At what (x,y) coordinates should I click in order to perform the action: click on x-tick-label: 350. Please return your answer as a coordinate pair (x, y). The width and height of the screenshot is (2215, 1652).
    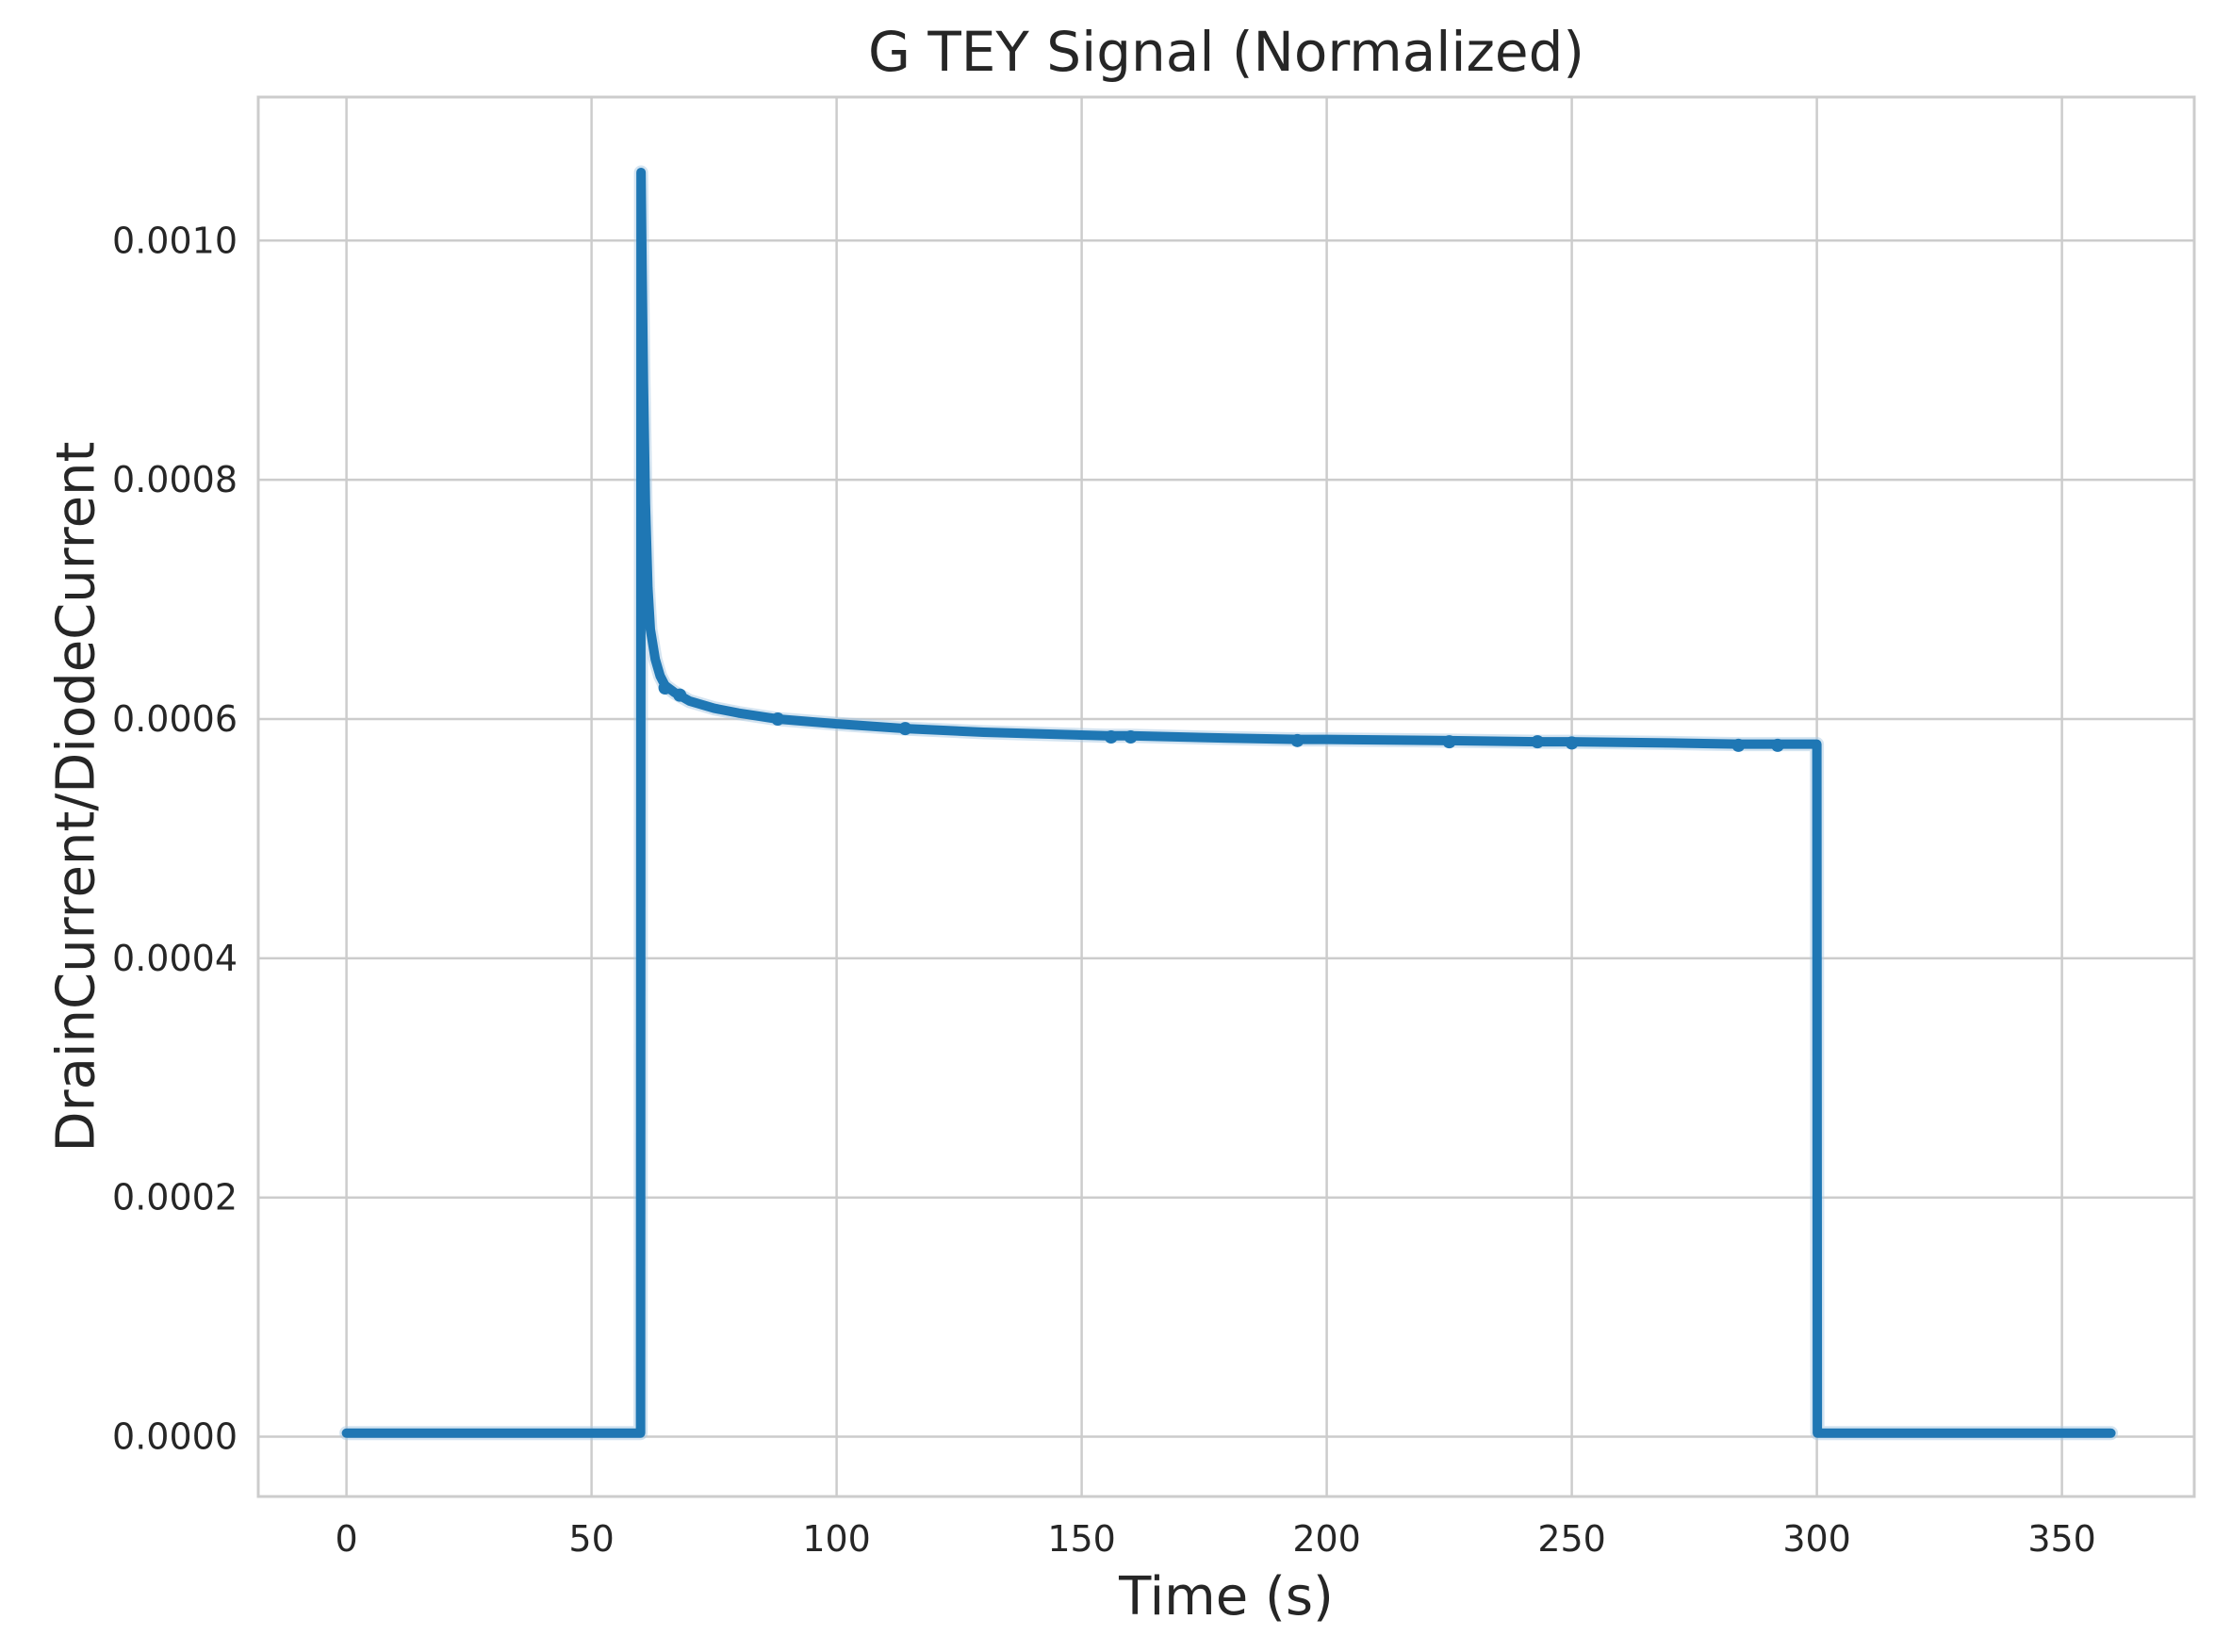
    Looking at the image, I should click on (2061, 1539).